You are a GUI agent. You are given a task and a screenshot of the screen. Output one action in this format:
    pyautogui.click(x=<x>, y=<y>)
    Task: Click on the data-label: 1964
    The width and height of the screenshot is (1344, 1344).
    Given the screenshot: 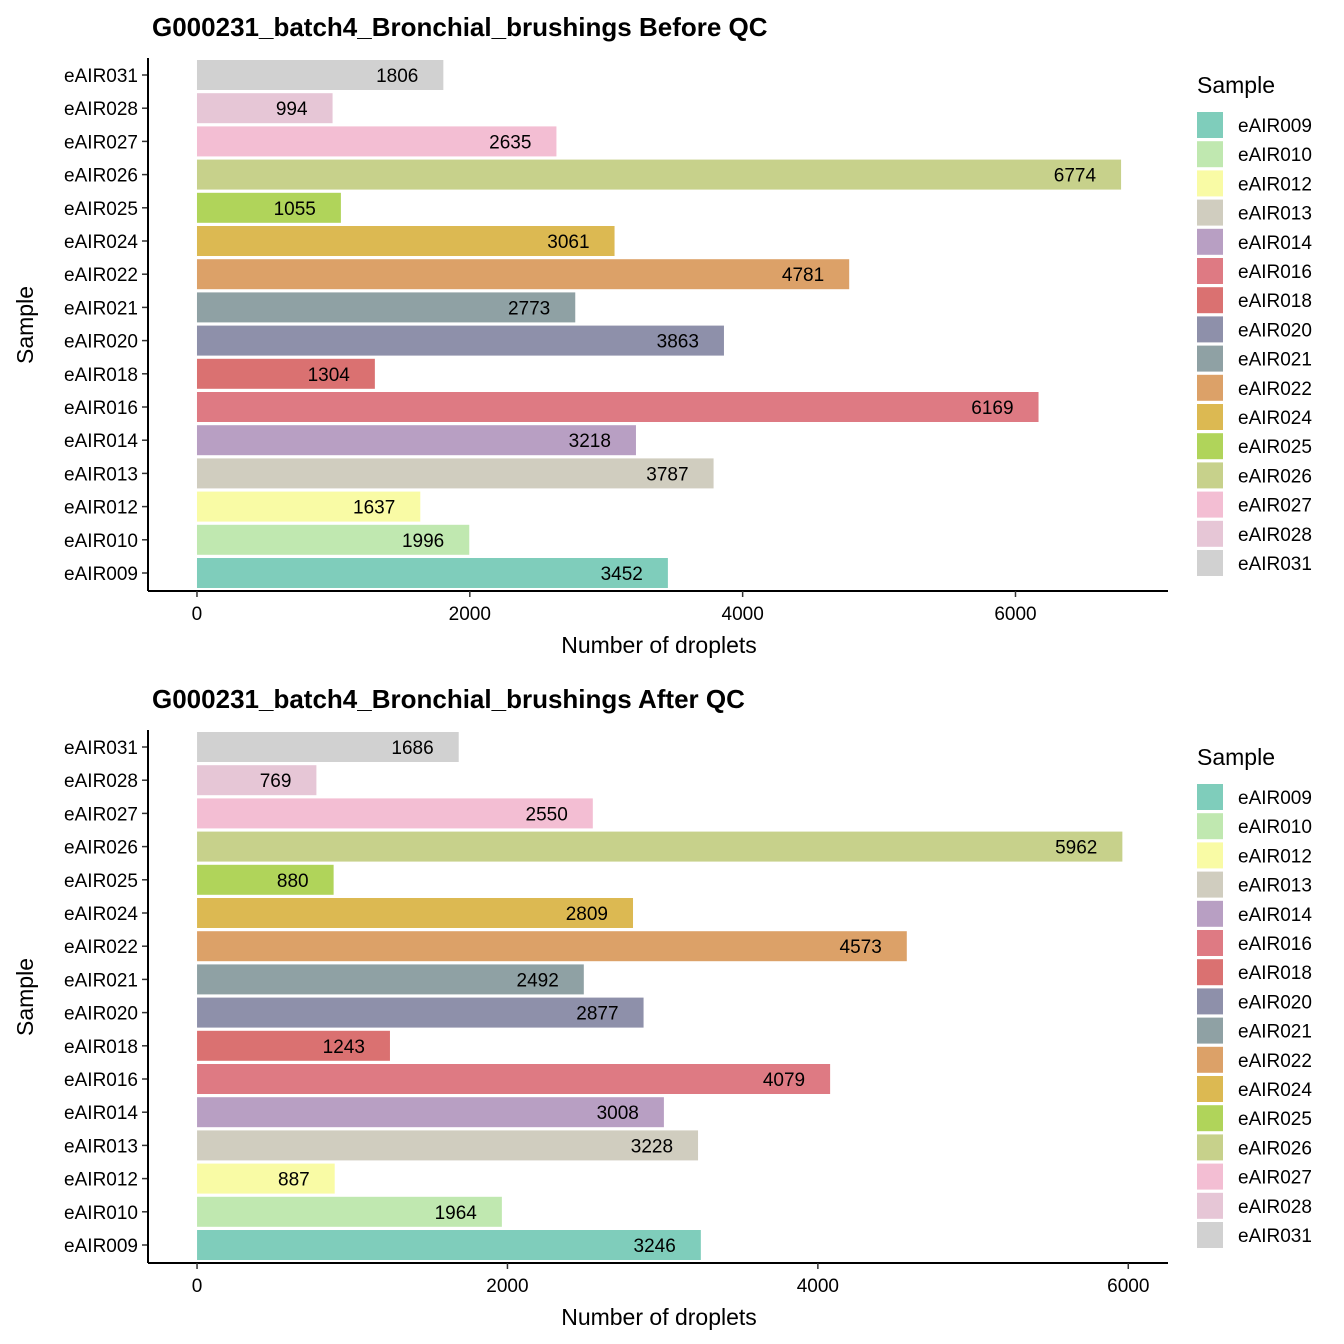 What is the action you would take?
    pyautogui.click(x=456, y=1213)
    